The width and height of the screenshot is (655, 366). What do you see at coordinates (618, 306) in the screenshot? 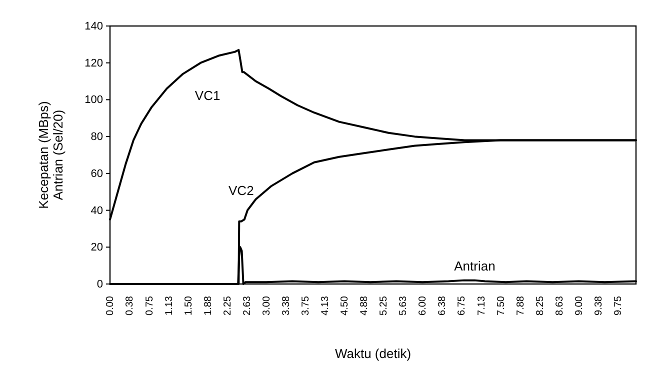
I see `x-tick-label: 9.75` at bounding box center [618, 306].